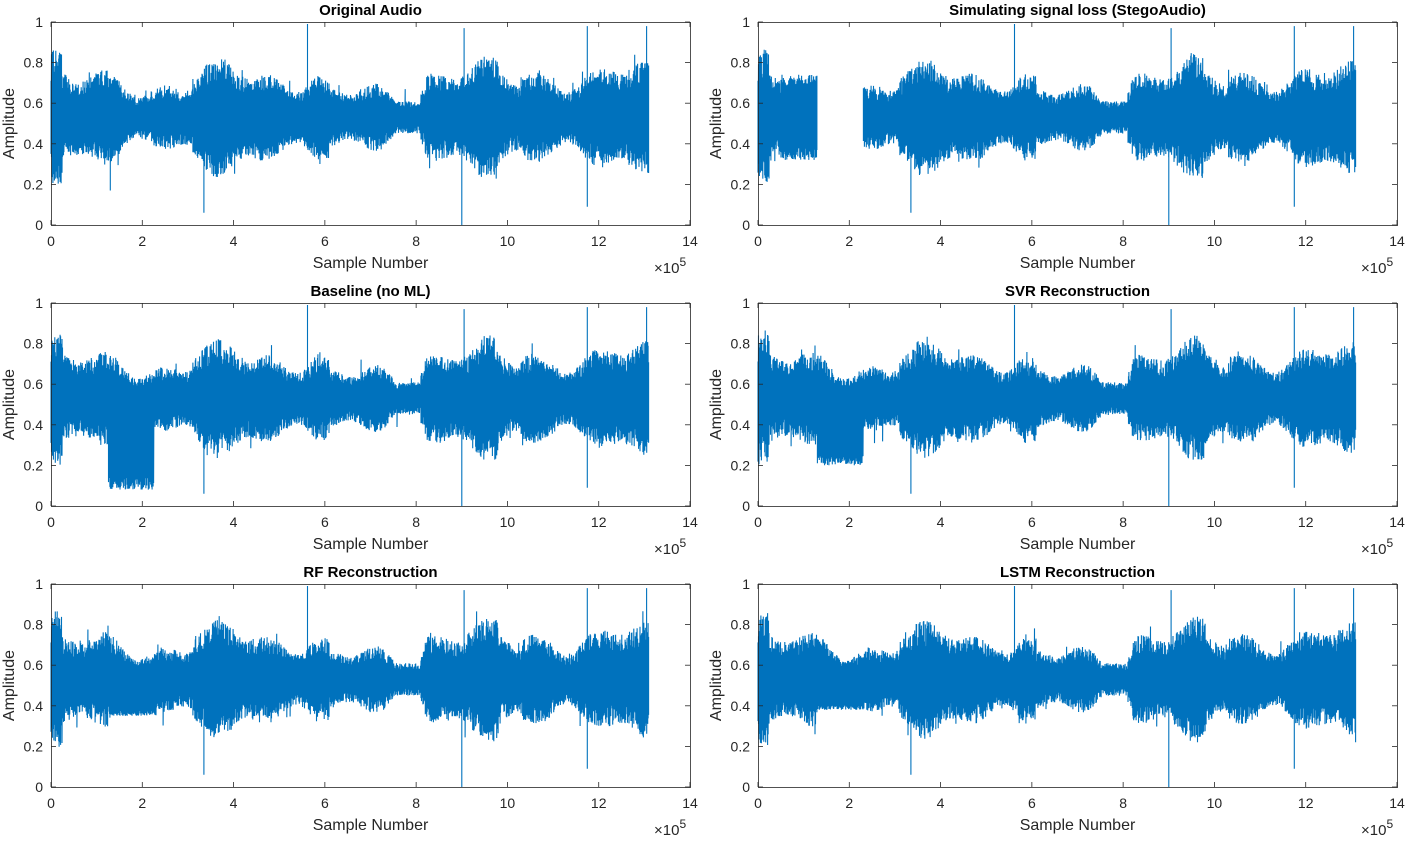 The image size is (1415, 845). What do you see at coordinates (371, 544) in the screenshot?
I see `x-axis-label: Sample Number` at bounding box center [371, 544].